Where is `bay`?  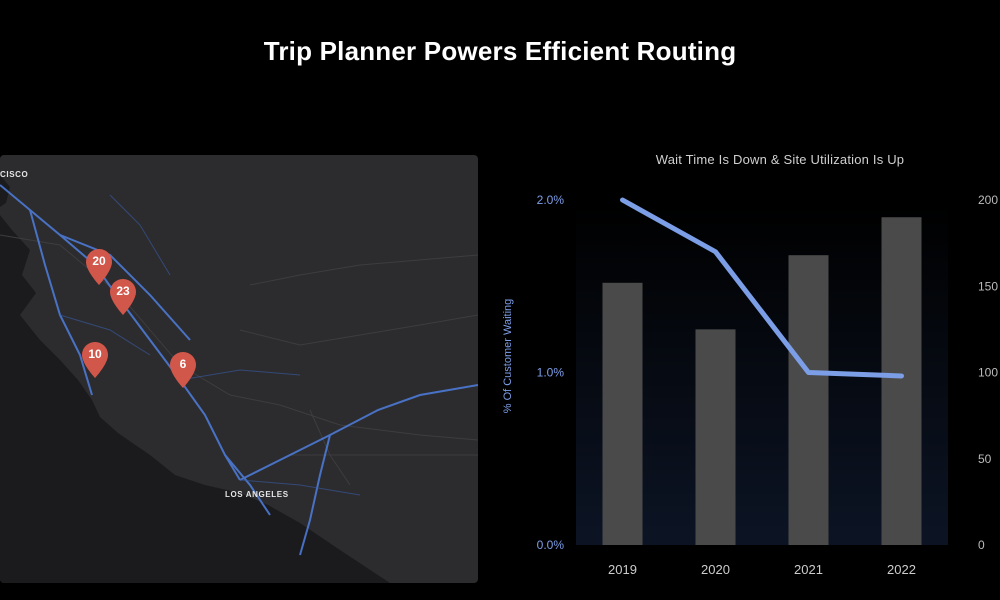 bay is located at coordinates (5, 191).